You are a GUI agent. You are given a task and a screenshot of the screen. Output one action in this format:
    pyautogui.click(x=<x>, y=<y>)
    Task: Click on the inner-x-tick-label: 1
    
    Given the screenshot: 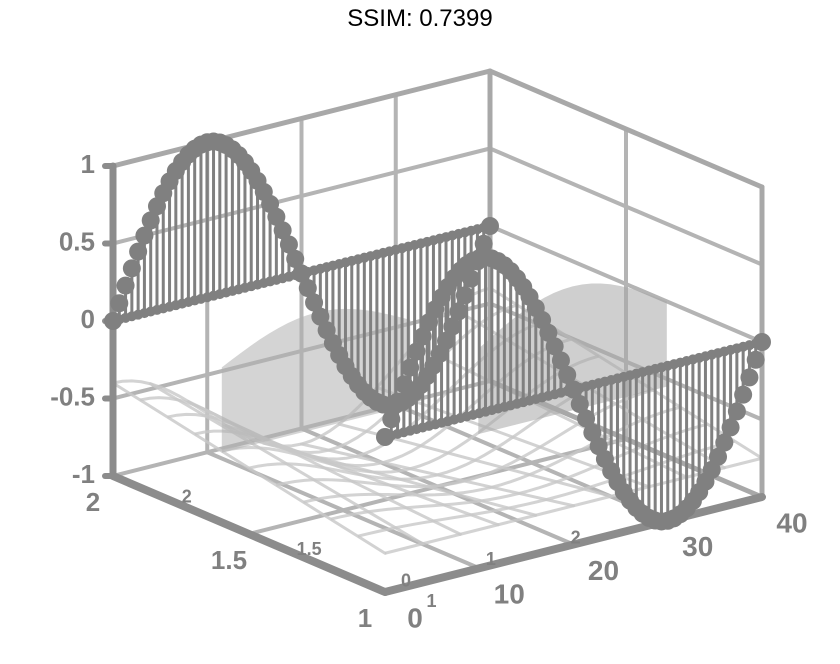 What is the action you would take?
    pyautogui.click(x=432, y=601)
    